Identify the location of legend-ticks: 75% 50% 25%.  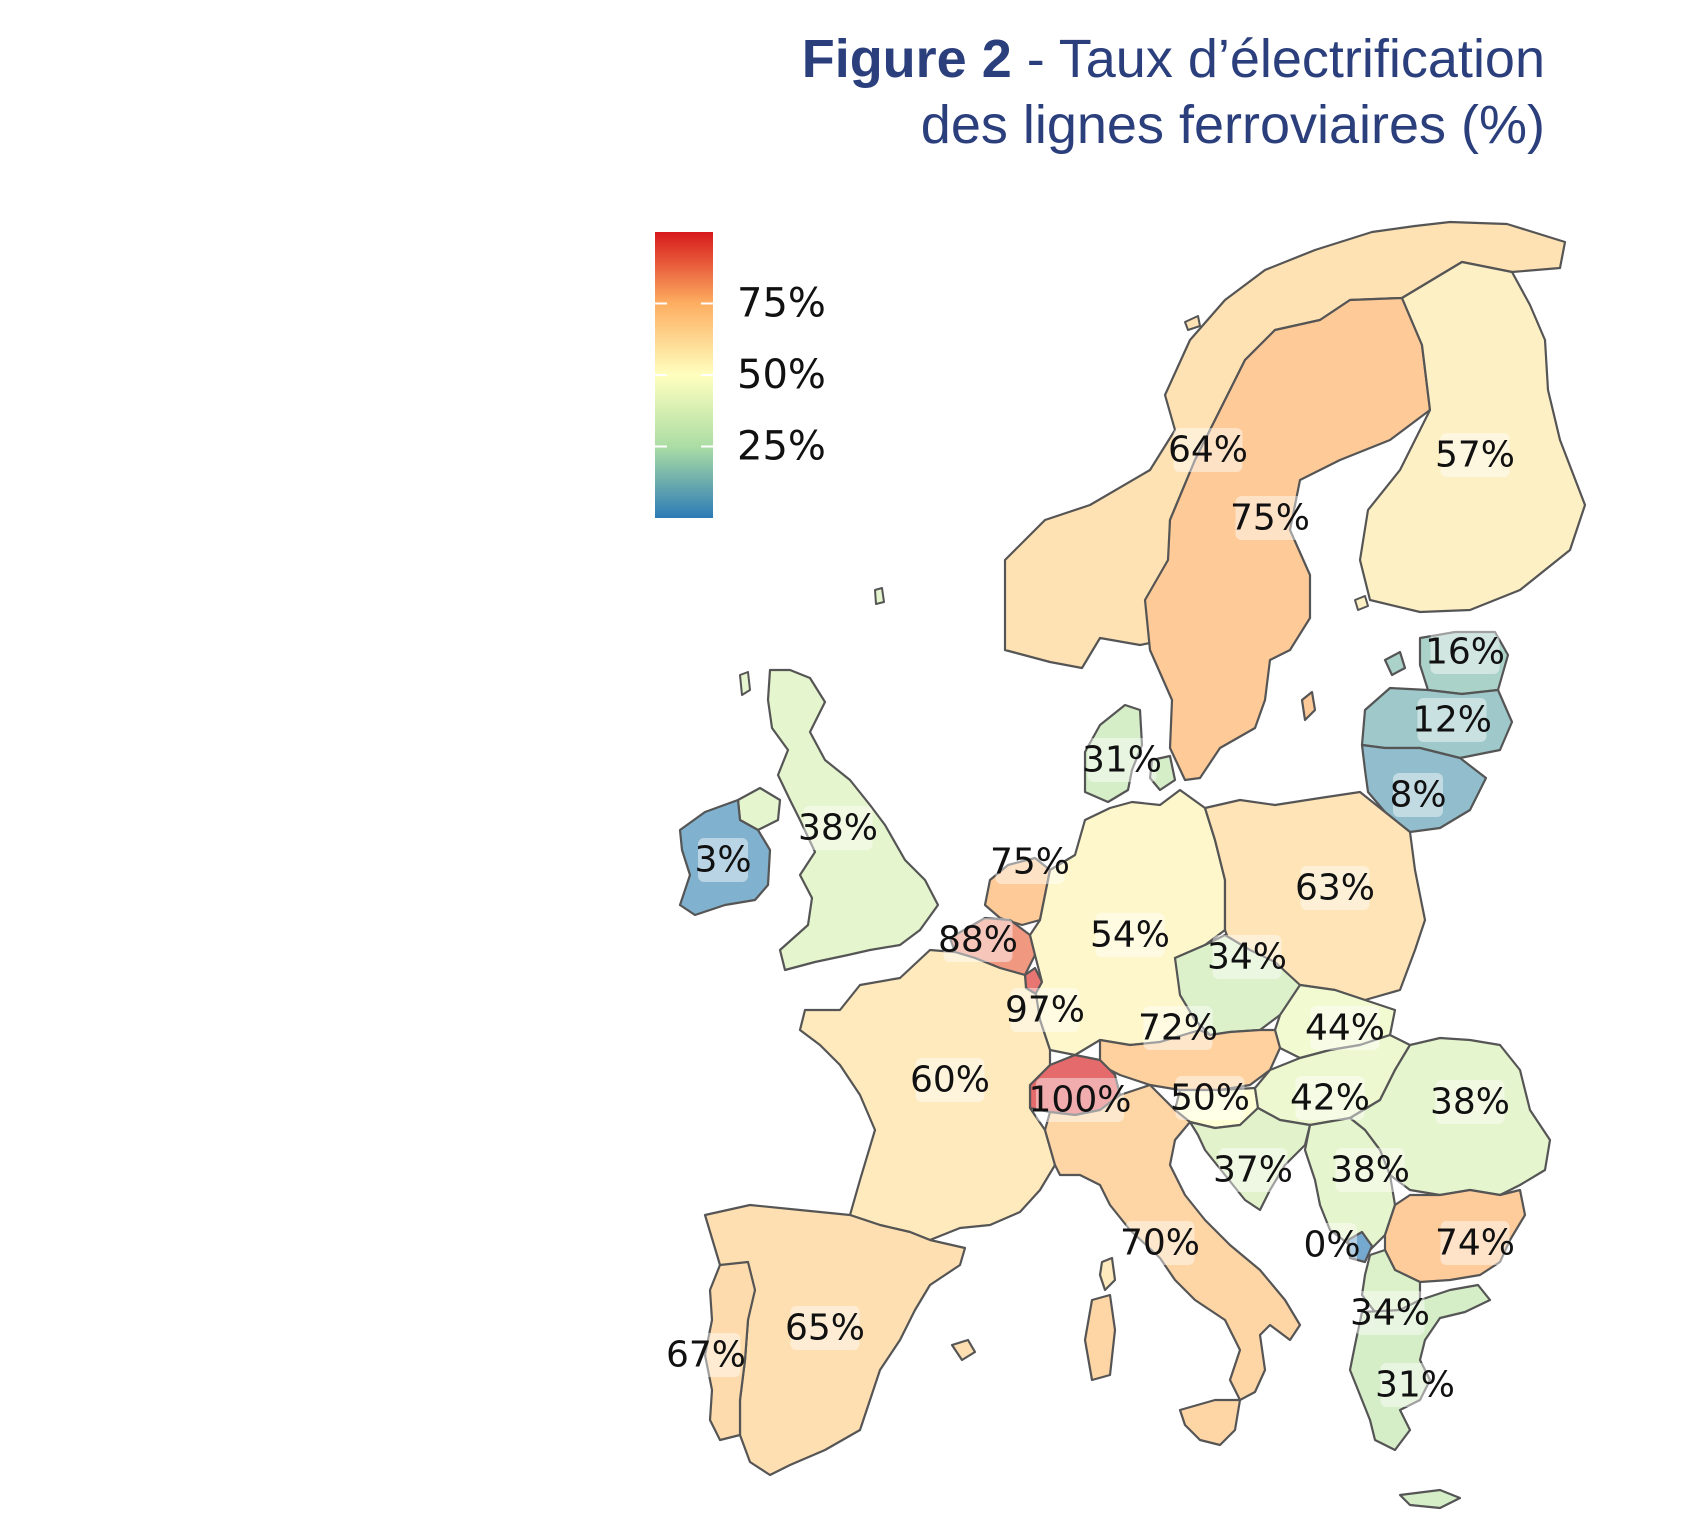
(740, 375).